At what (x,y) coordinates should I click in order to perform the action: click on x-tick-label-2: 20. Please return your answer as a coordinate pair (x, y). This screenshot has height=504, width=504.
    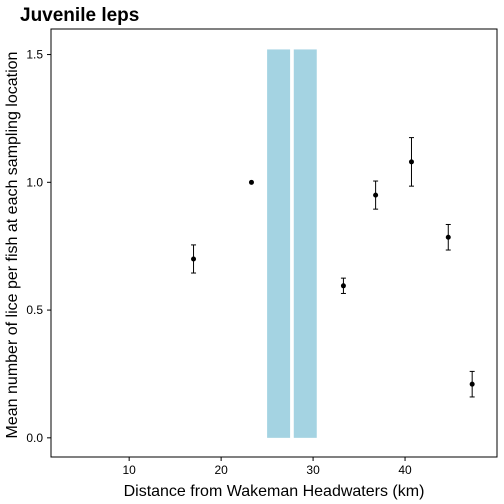
    Looking at the image, I should click on (221, 470).